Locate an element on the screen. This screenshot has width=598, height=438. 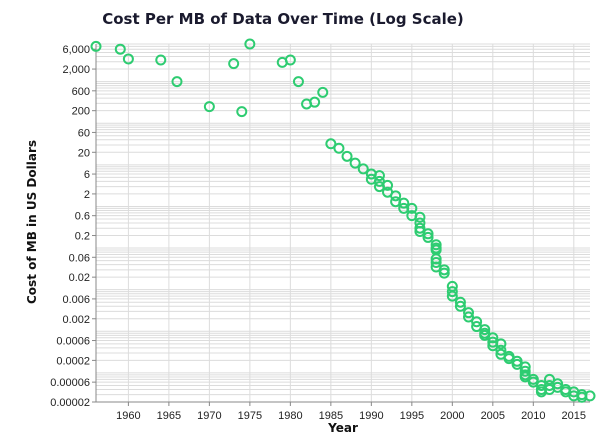
x-tick-label: 2010 is located at coordinates (533, 416).